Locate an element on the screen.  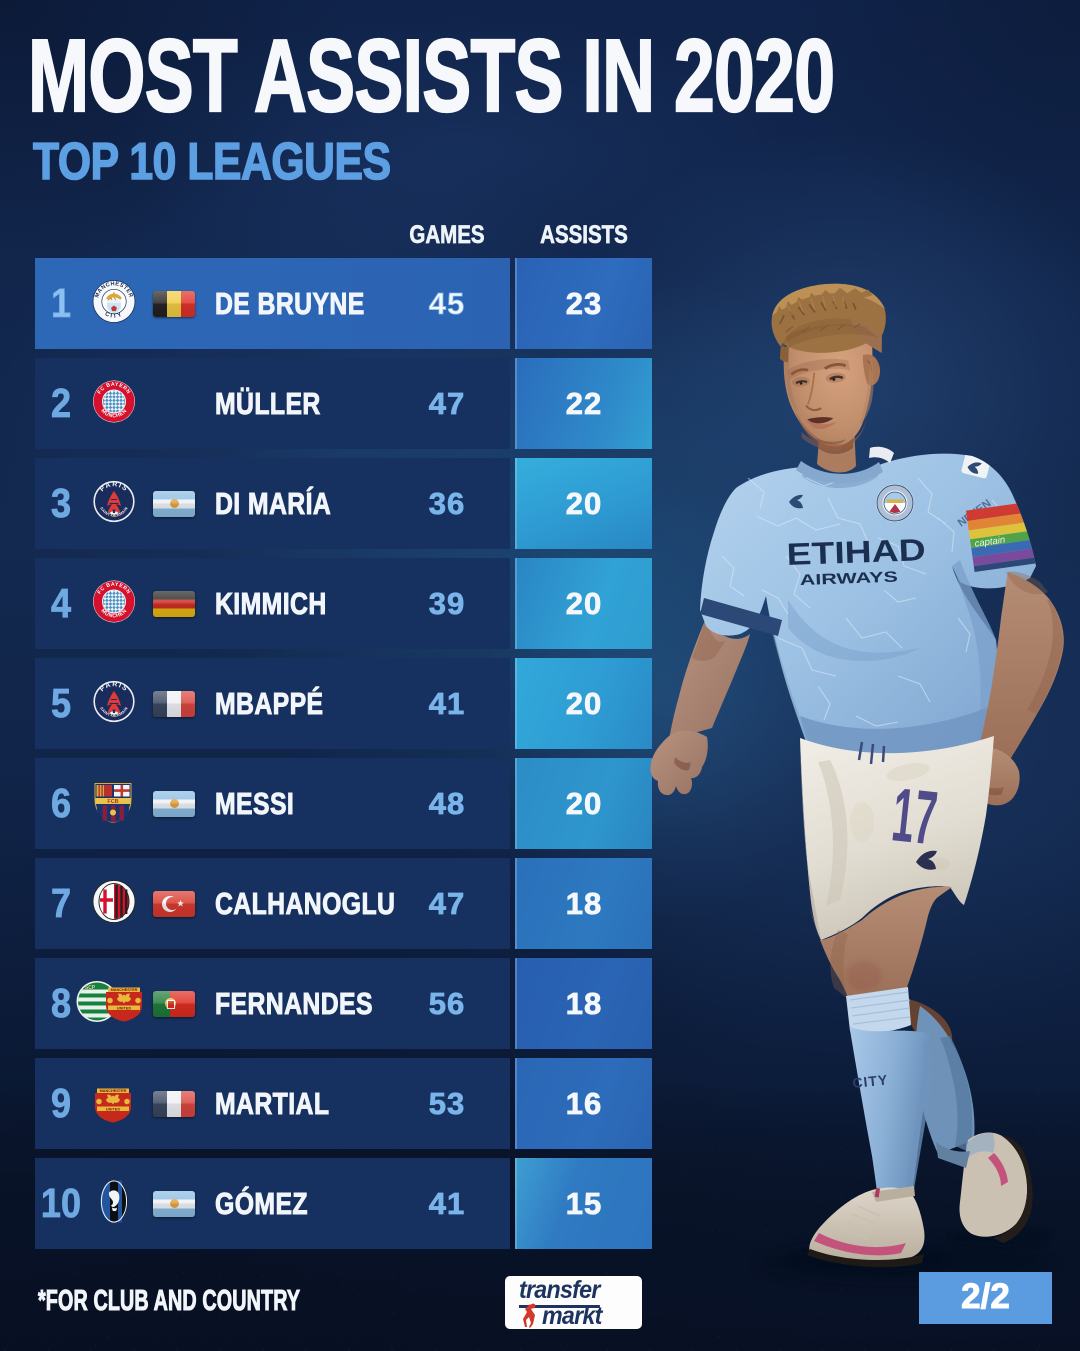
svg-text: ETIHAD is located at coordinates (856, 552).